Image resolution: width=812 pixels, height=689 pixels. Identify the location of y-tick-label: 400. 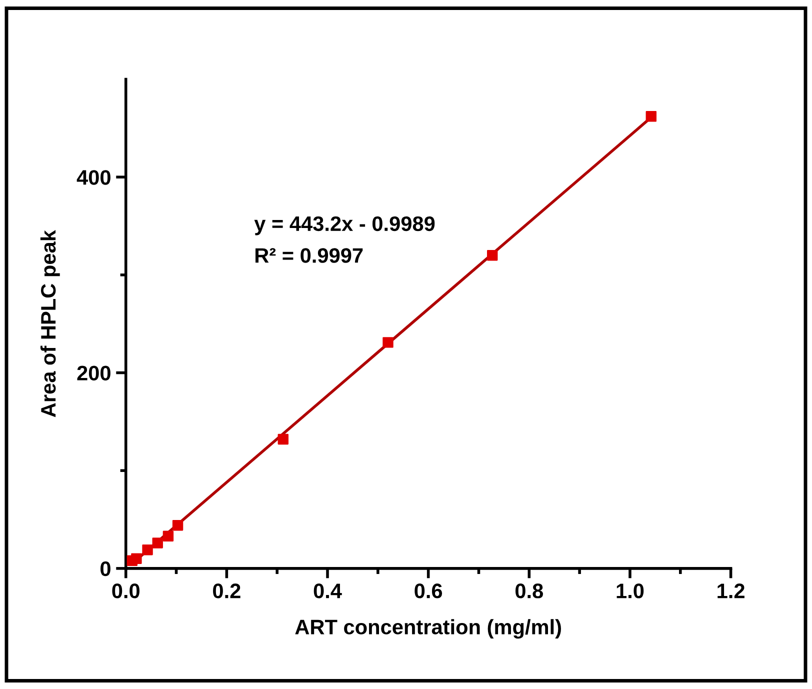
(93, 177).